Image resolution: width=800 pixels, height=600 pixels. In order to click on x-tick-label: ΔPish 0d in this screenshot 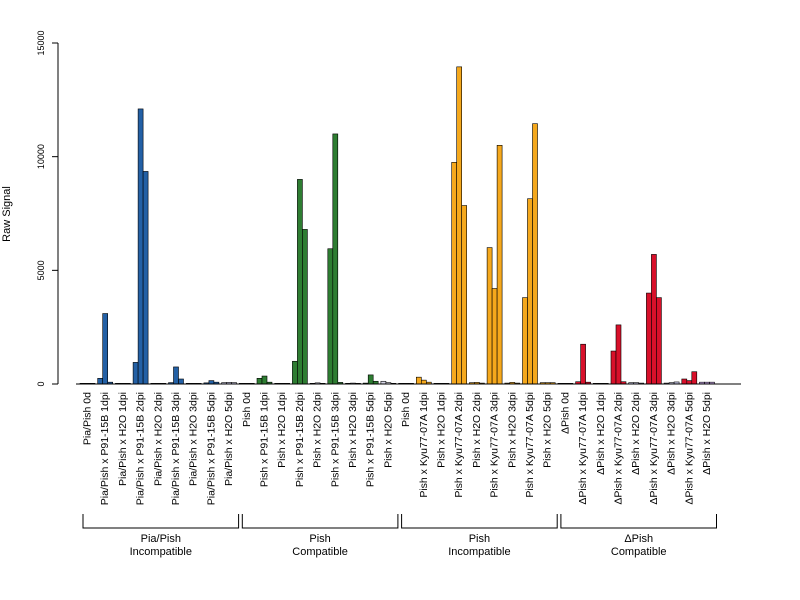, I will do `click(565, 413)`.